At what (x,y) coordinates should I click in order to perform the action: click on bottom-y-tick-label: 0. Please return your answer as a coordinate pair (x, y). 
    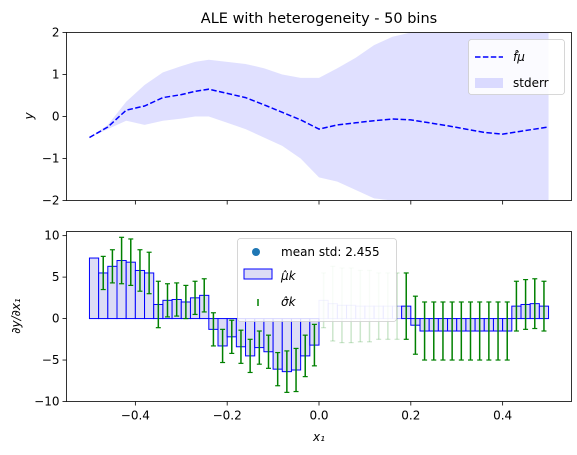
    Looking at the image, I should click on (56, 319).